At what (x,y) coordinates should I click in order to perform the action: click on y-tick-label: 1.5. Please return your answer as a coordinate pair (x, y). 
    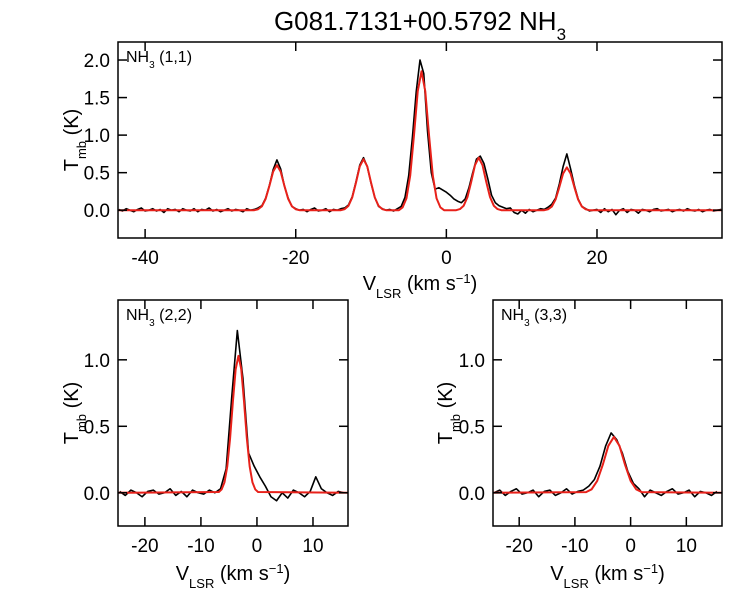
    Looking at the image, I should click on (97, 99).